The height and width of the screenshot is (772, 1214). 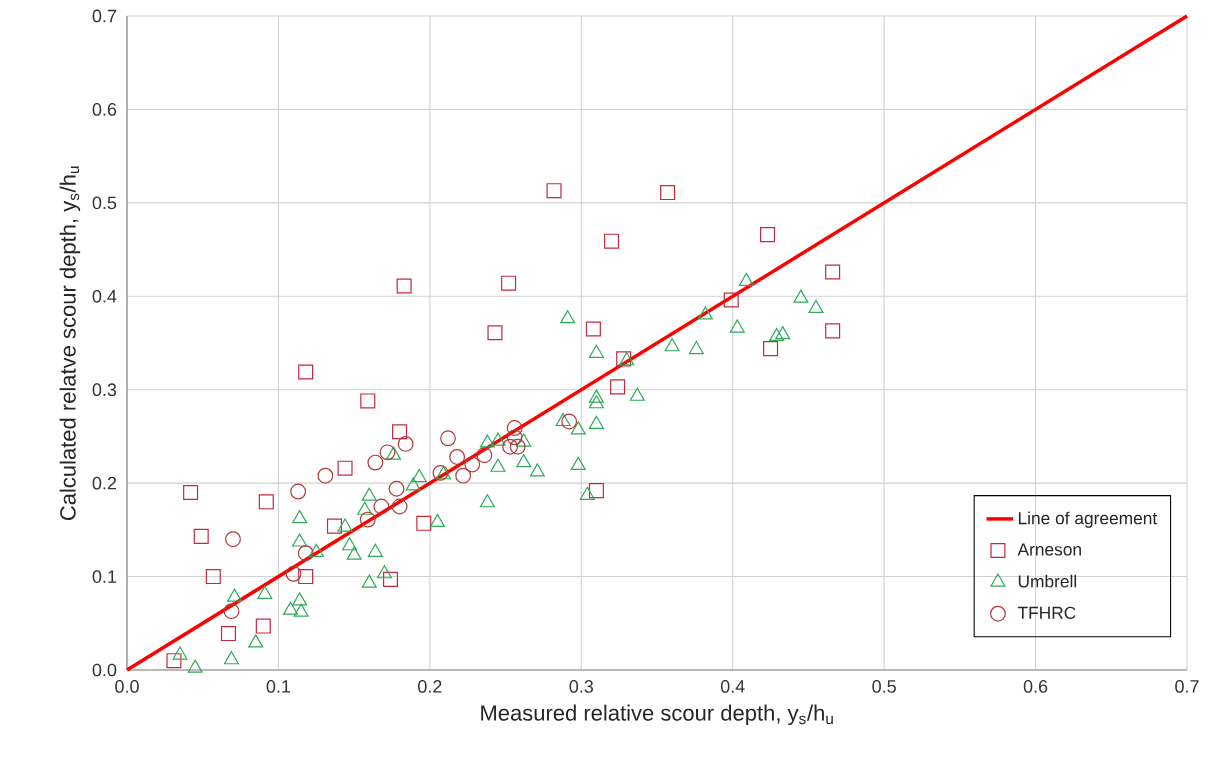 I want to click on x-axis-title: Measured relative scour depth, y$_{s}$/h$_{u}$, so click(x=657, y=715).